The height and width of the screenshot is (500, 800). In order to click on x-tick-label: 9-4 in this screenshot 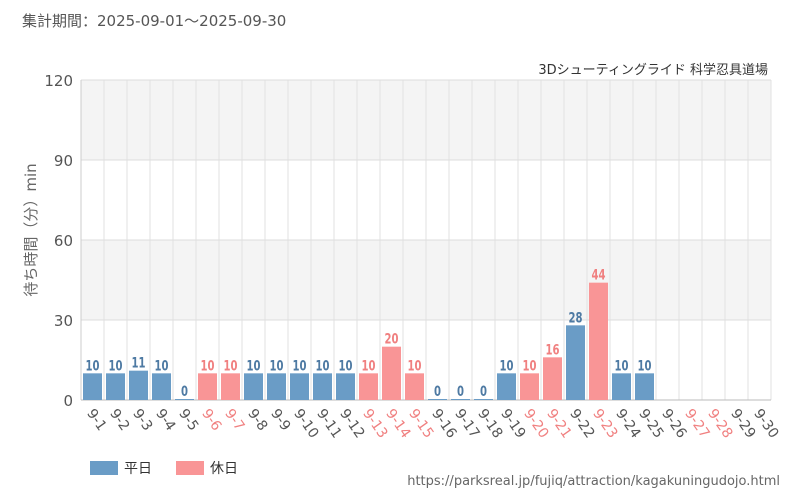, I will do `click(165, 420)`.